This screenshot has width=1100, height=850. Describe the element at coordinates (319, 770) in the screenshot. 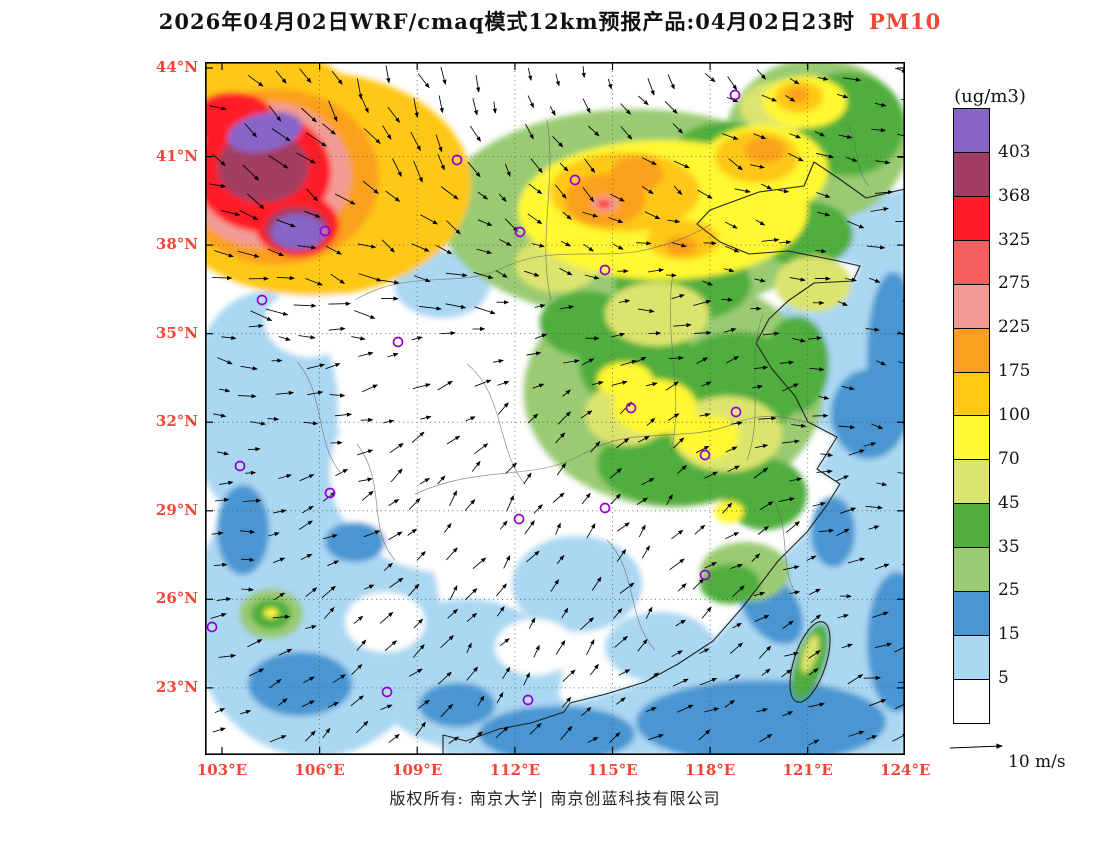

I see `lon-tick-label: 106°E` at that location.